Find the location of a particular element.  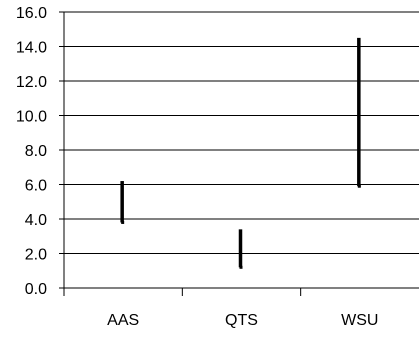

y-tick-label: 16.0 is located at coordinates (31, 13).